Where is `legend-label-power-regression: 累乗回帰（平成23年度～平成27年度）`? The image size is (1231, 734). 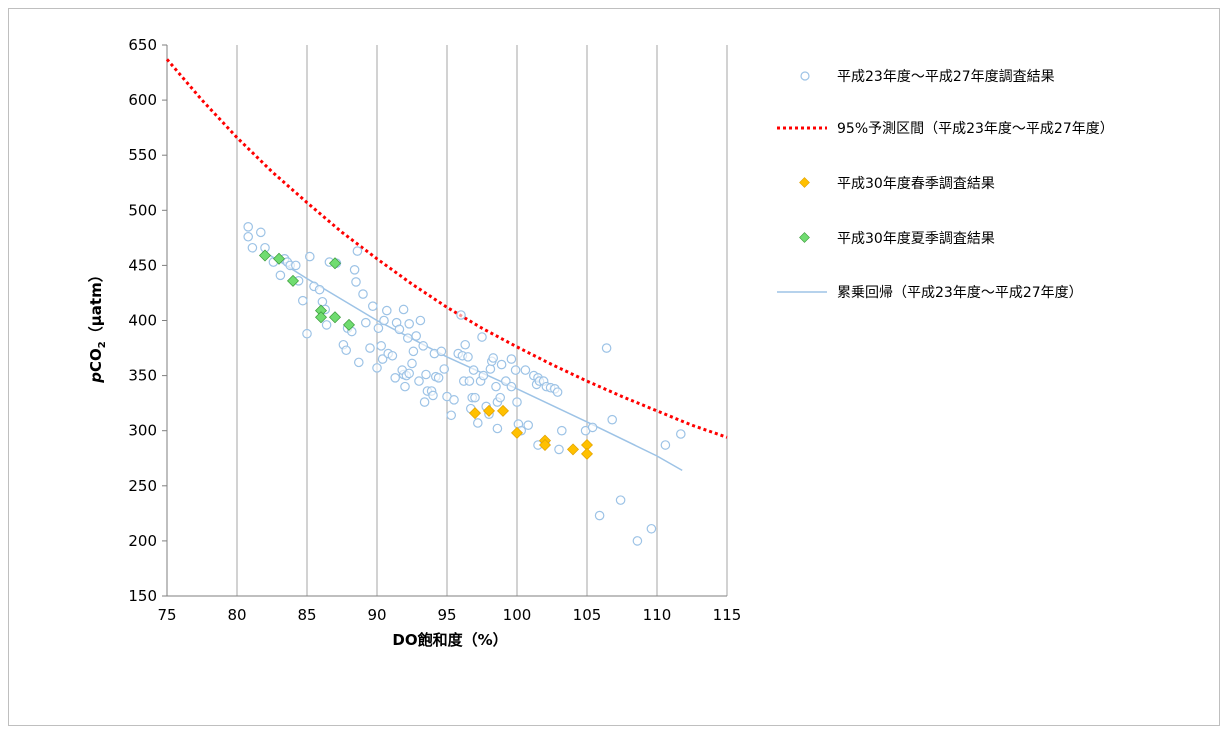 legend-label-power-regression: 累乗回帰（平成23年度～平成27年度） is located at coordinates (960, 292).